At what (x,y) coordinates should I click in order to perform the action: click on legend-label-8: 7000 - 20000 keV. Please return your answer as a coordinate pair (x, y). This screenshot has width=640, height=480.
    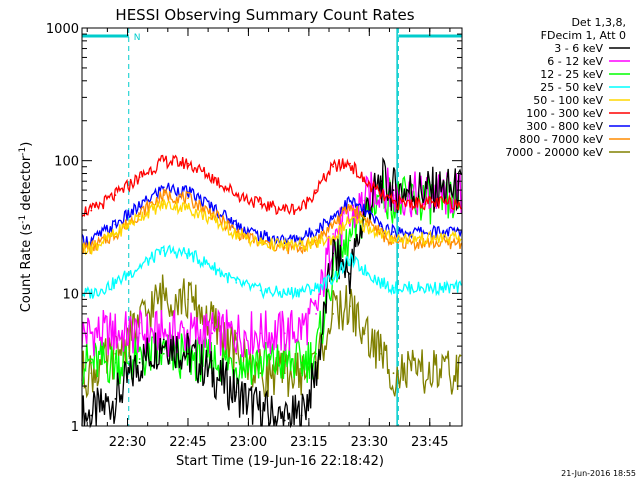
    Looking at the image, I should click on (554, 152).